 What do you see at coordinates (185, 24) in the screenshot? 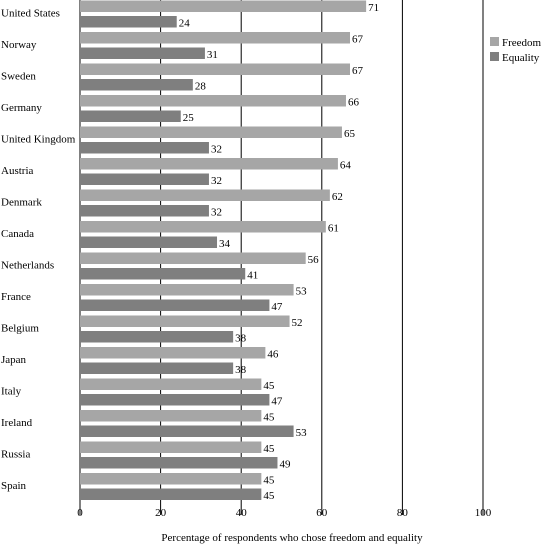
I see `data-label: 24` at bounding box center [185, 24].